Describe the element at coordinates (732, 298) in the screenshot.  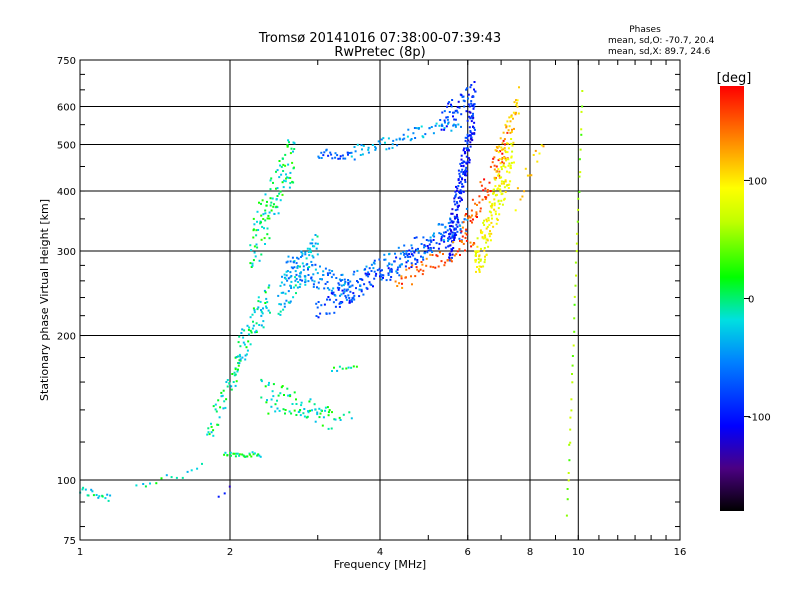
I see `colorbar` at that location.